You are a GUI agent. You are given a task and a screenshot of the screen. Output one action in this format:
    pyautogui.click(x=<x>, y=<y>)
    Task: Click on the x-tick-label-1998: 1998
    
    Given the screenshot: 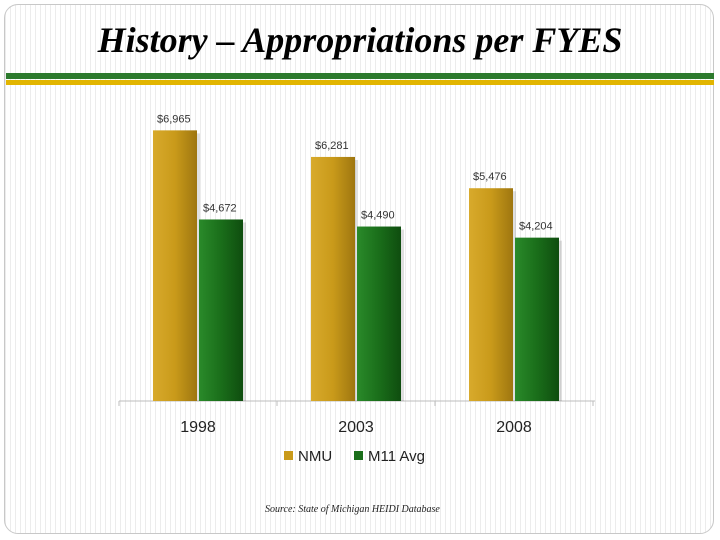 What is the action you would take?
    pyautogui.click(x=198, y=427)
    